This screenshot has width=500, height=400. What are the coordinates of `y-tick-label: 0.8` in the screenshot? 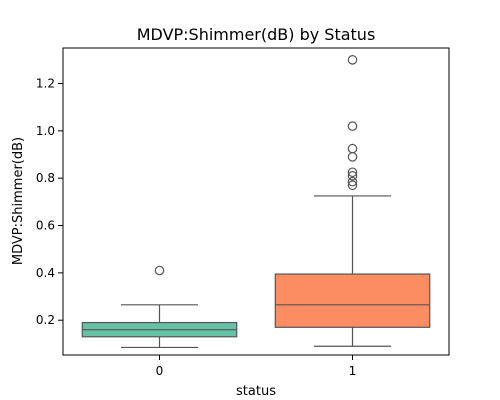 It's located at (45, 178).